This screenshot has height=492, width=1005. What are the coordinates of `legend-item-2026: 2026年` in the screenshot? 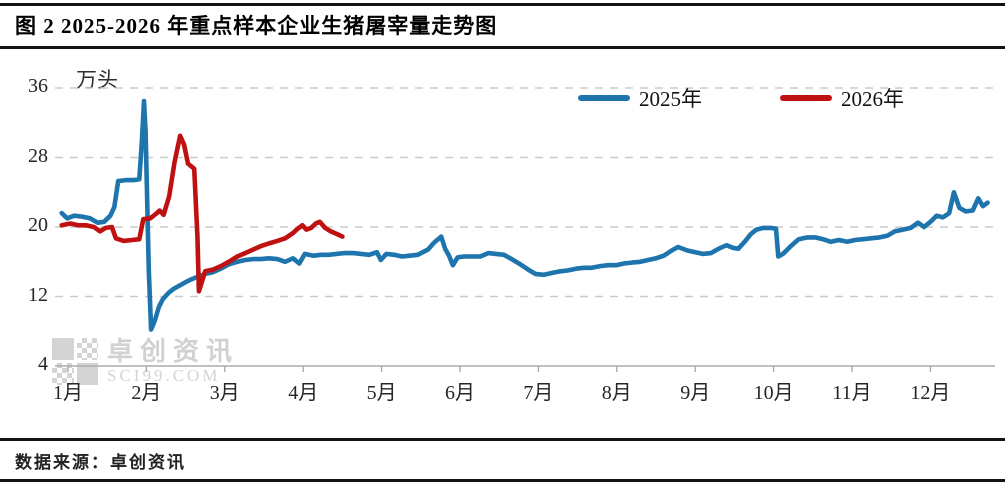 It's located at (842, 98).